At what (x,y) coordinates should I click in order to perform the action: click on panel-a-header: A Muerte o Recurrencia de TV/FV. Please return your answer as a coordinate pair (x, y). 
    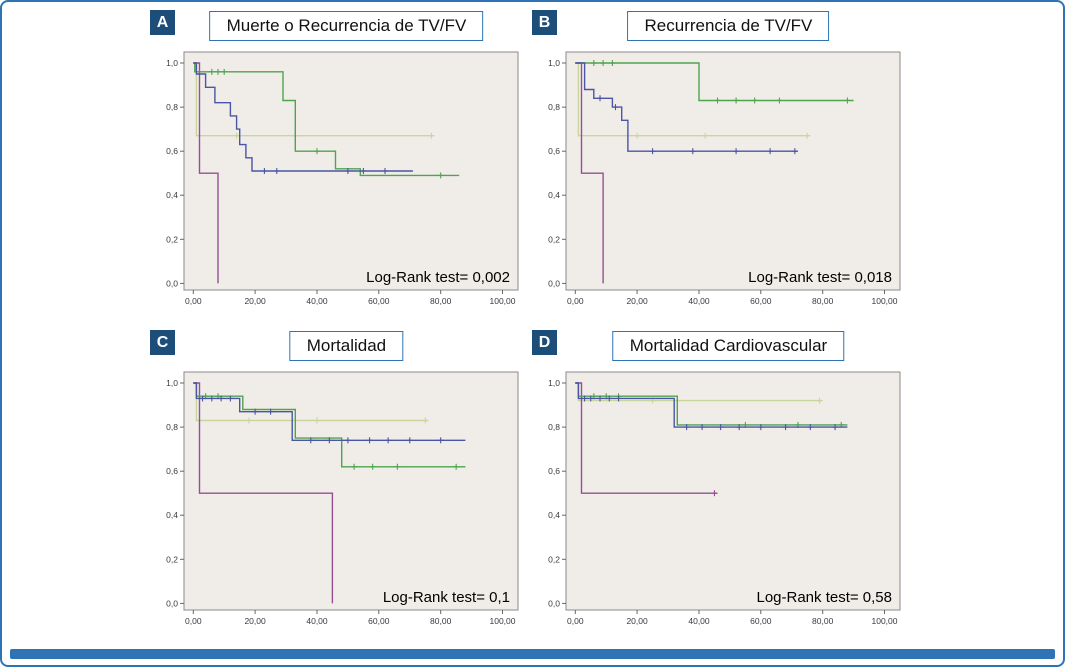
    Looking at the image, I should click on (335, 27).